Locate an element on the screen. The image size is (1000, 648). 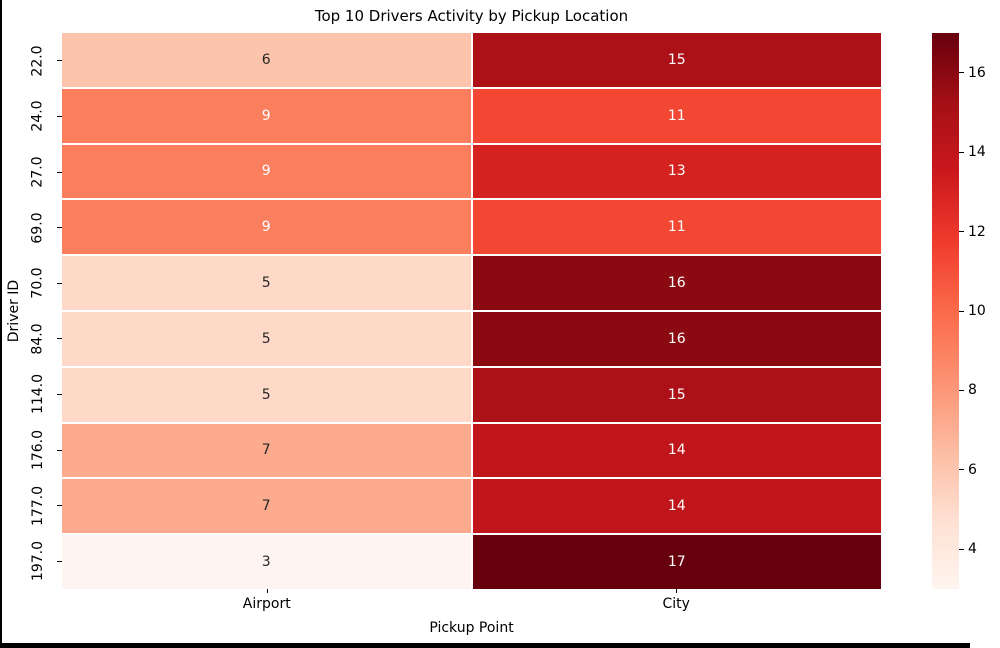
y-tick-label-text: 22.0 is located at coordinates (38, 61).